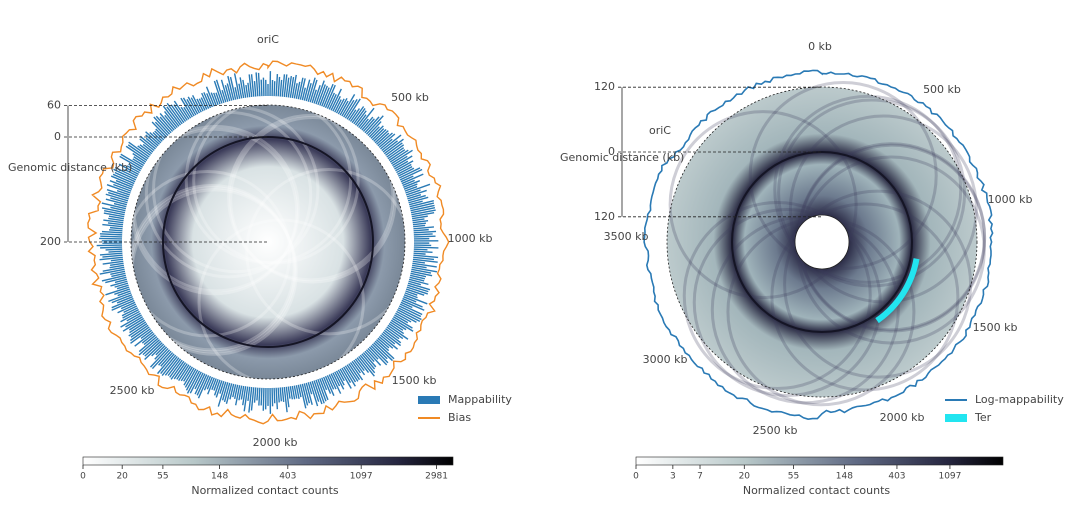 This screenshot has height=509, width=1080. What do you see at coordinates (626, 236) in the screenshot?
I see `position-label: 3500 kb` at bounding box center [626, 236].